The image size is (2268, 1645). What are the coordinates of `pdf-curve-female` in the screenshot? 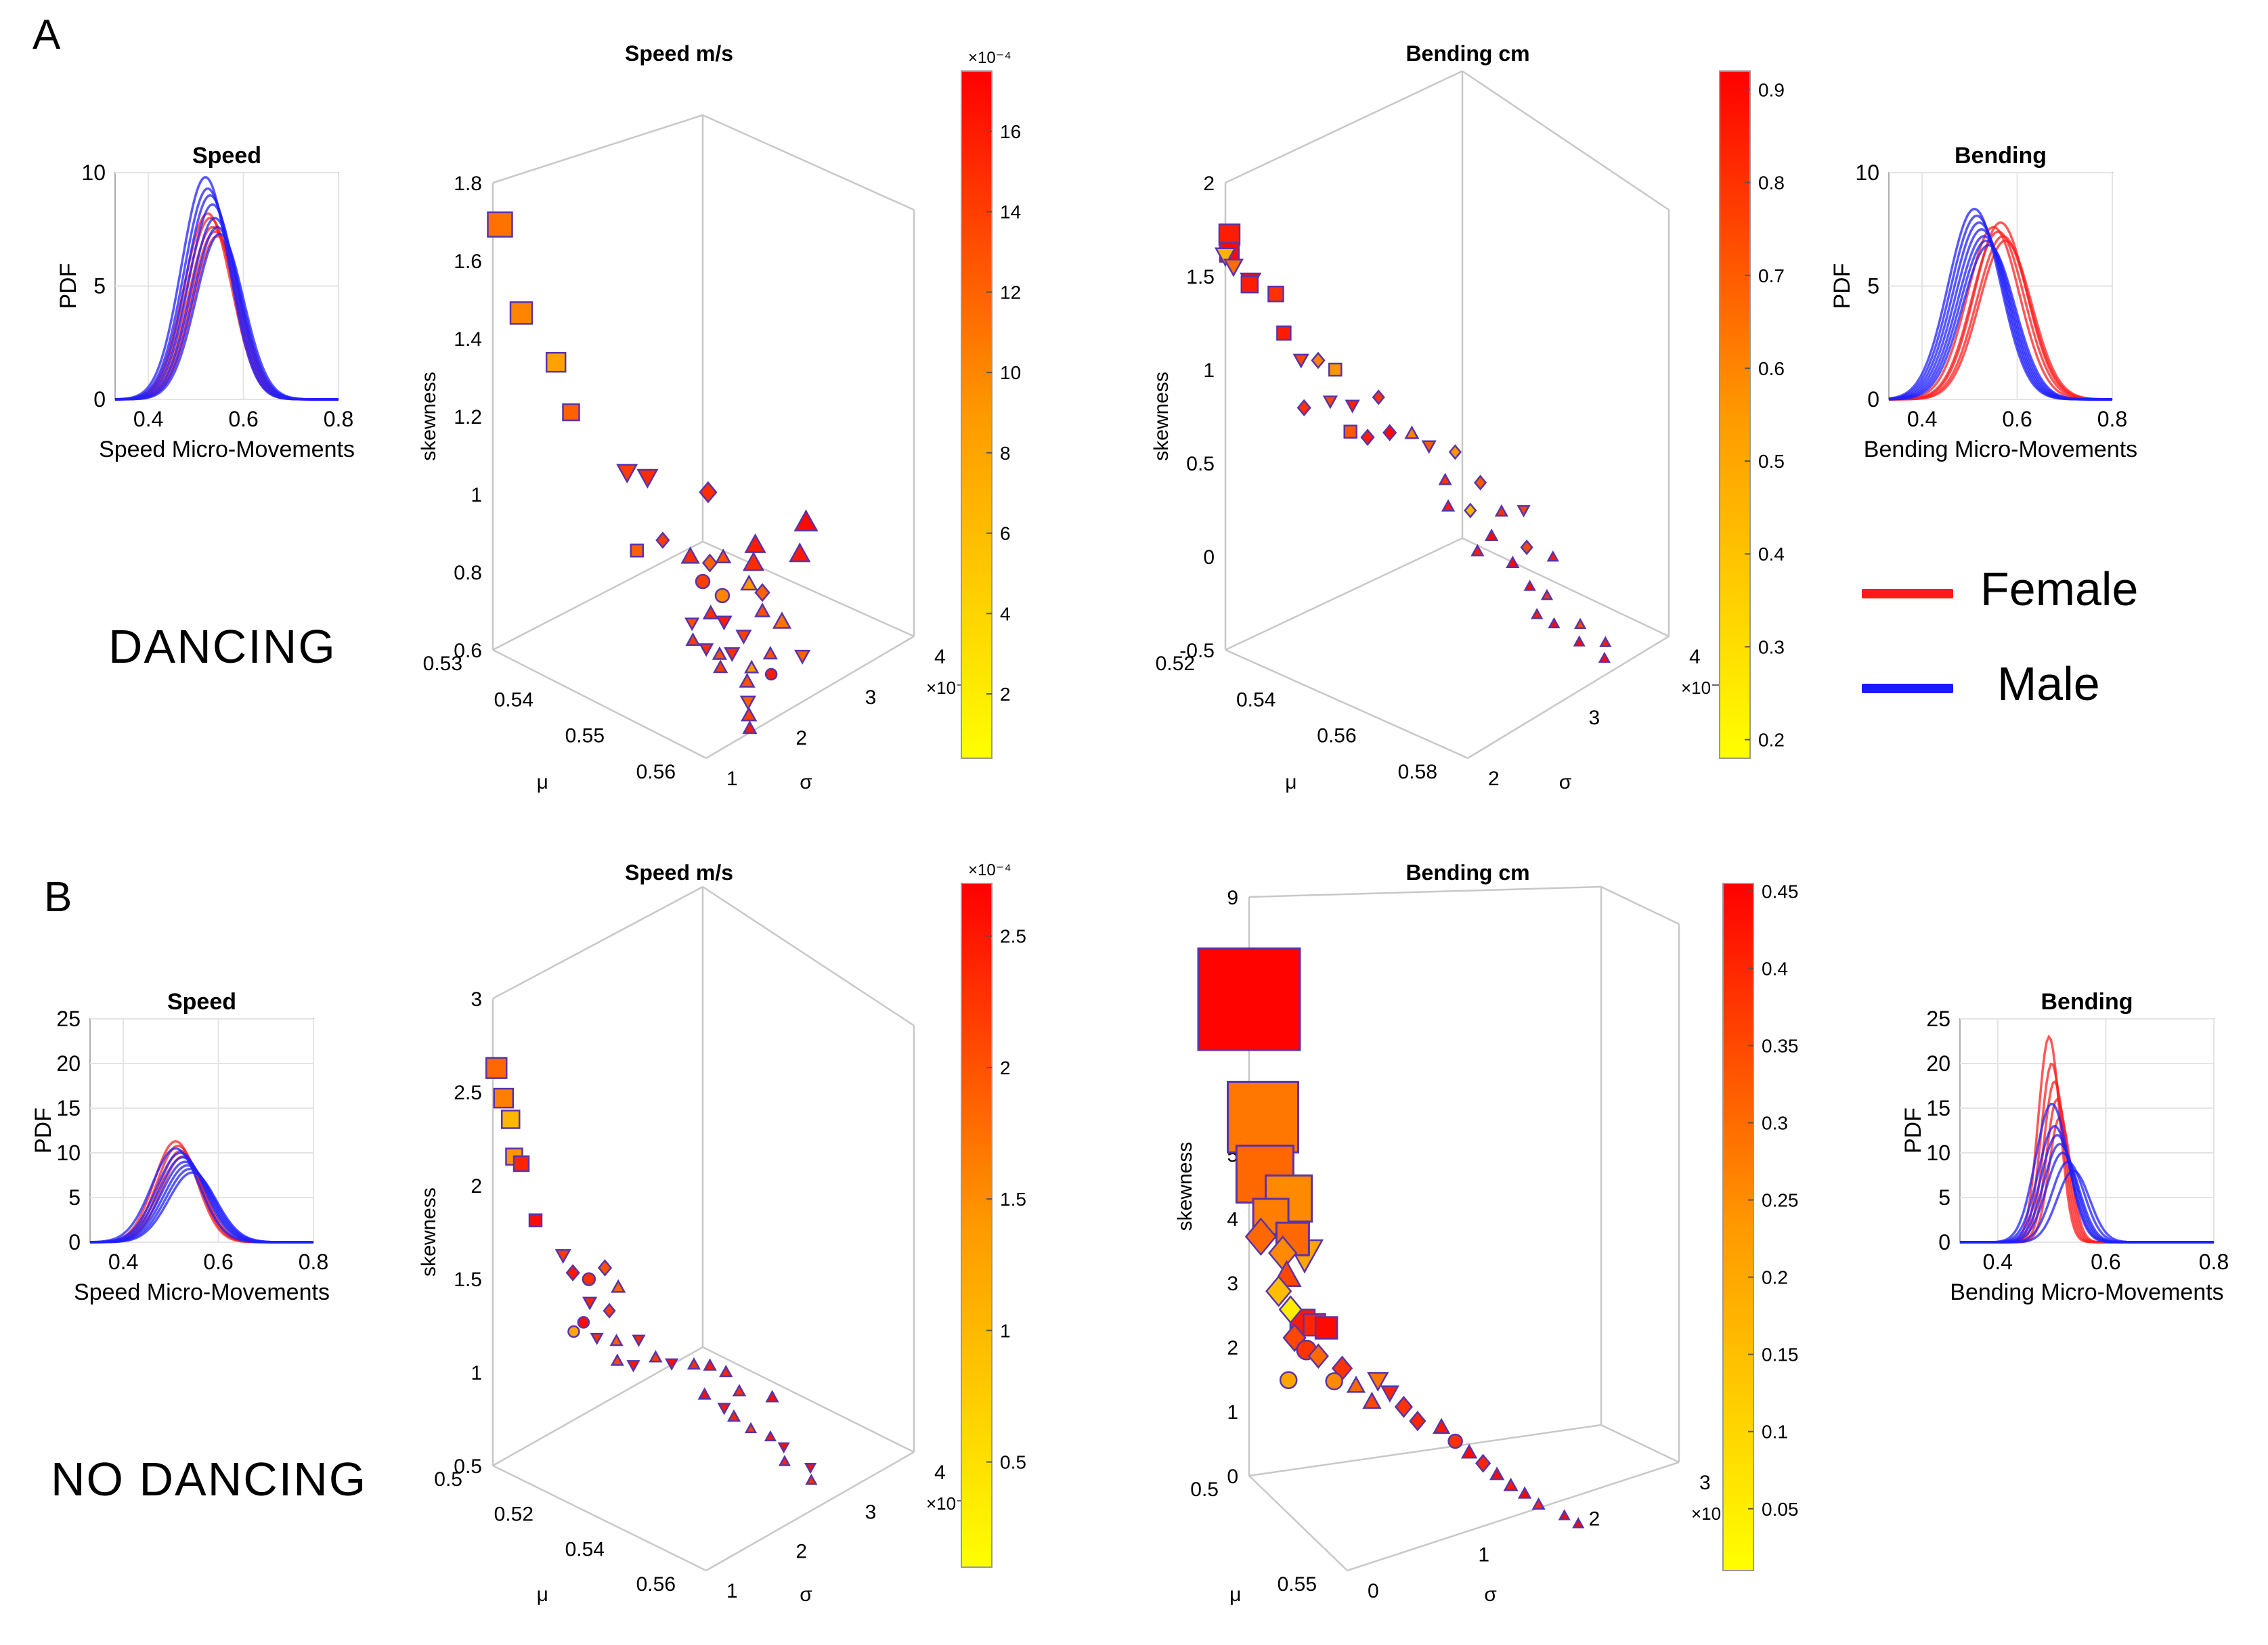 It's located at (2000, 320).